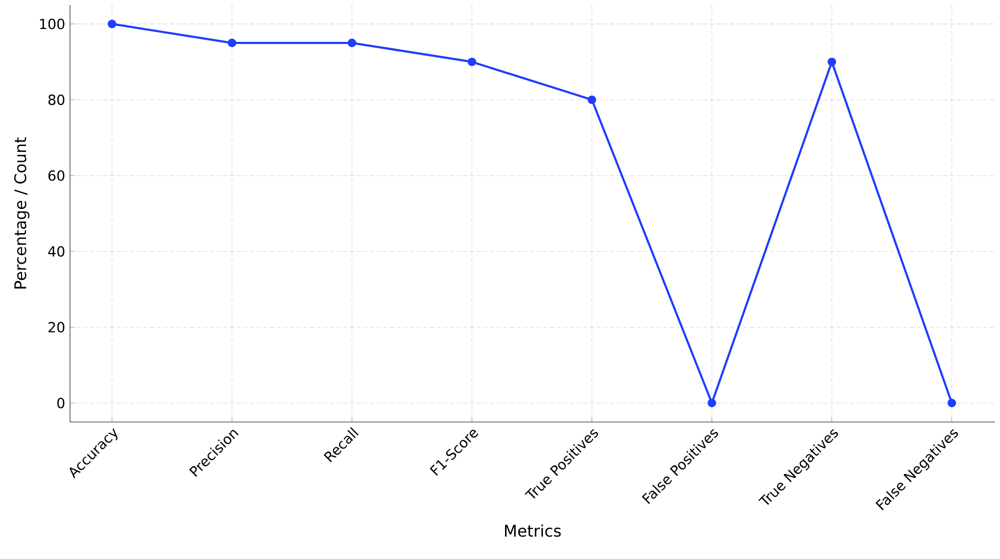  Describe the element at coordinates (56, 251) in the screenshot. I see `y-tick-label: 40` at that location.